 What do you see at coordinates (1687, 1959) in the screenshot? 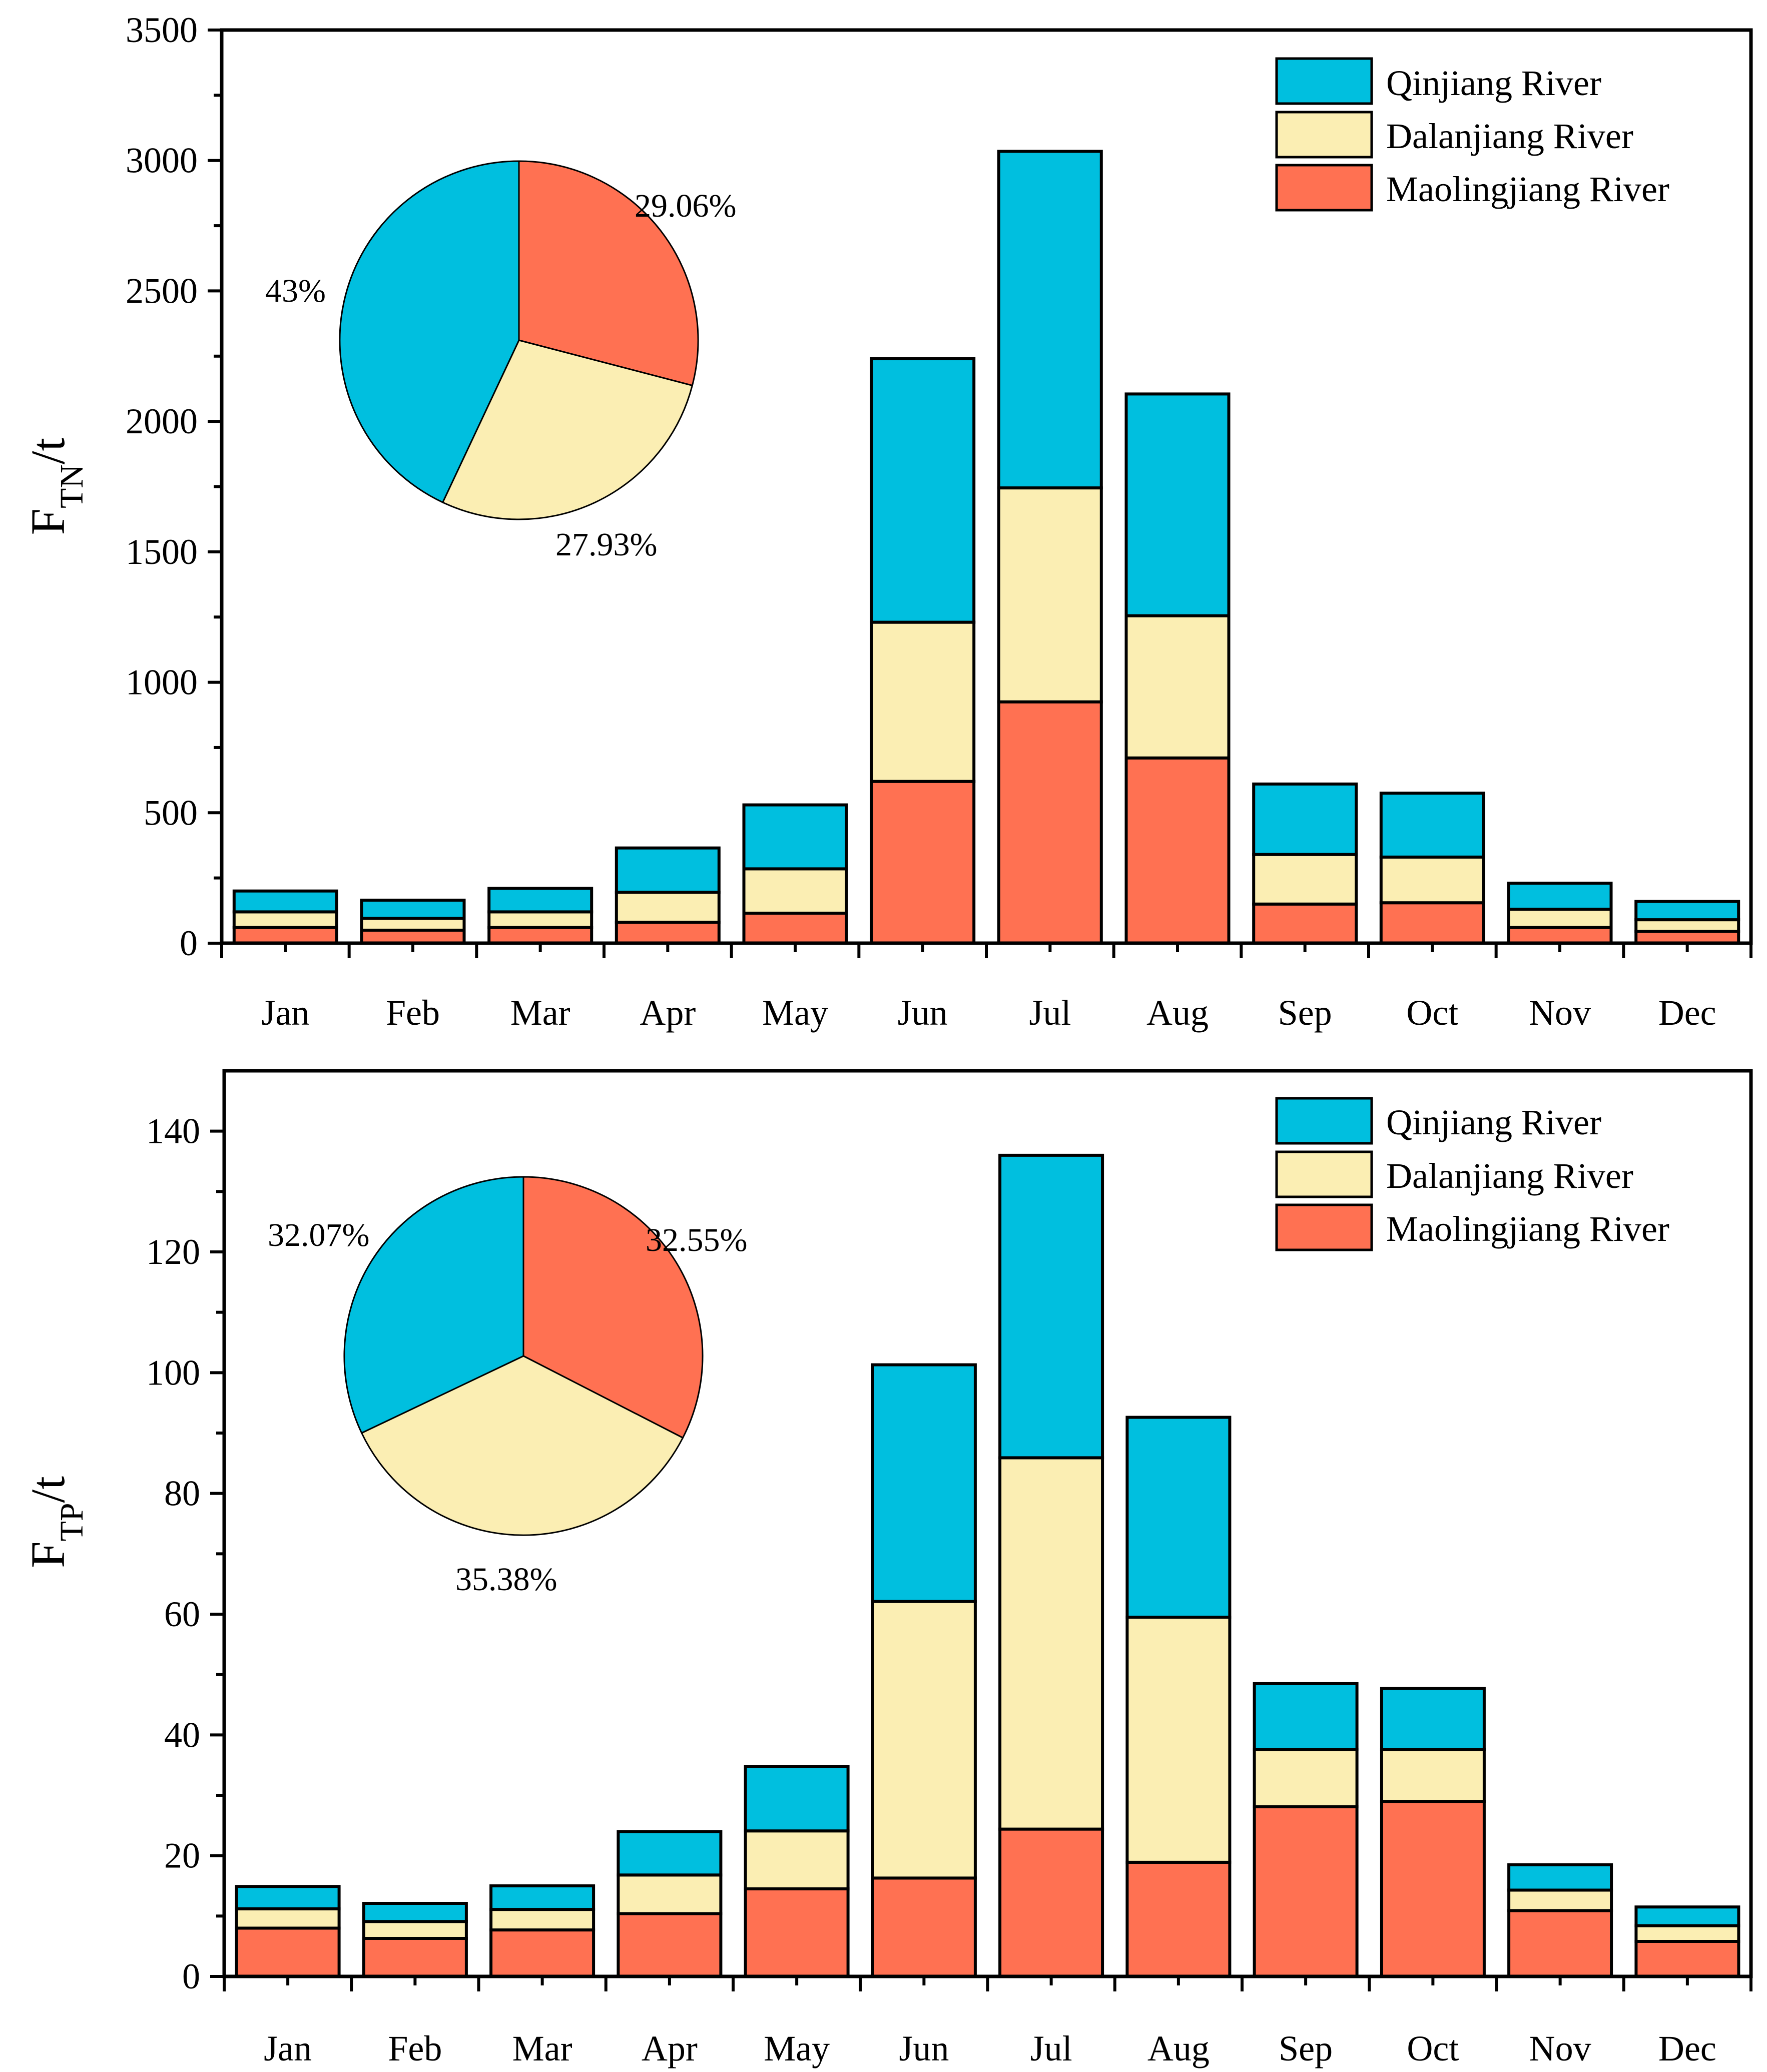
I see `tp-bar-dec-maolingjiang` at bounding box center [1687, 1959].